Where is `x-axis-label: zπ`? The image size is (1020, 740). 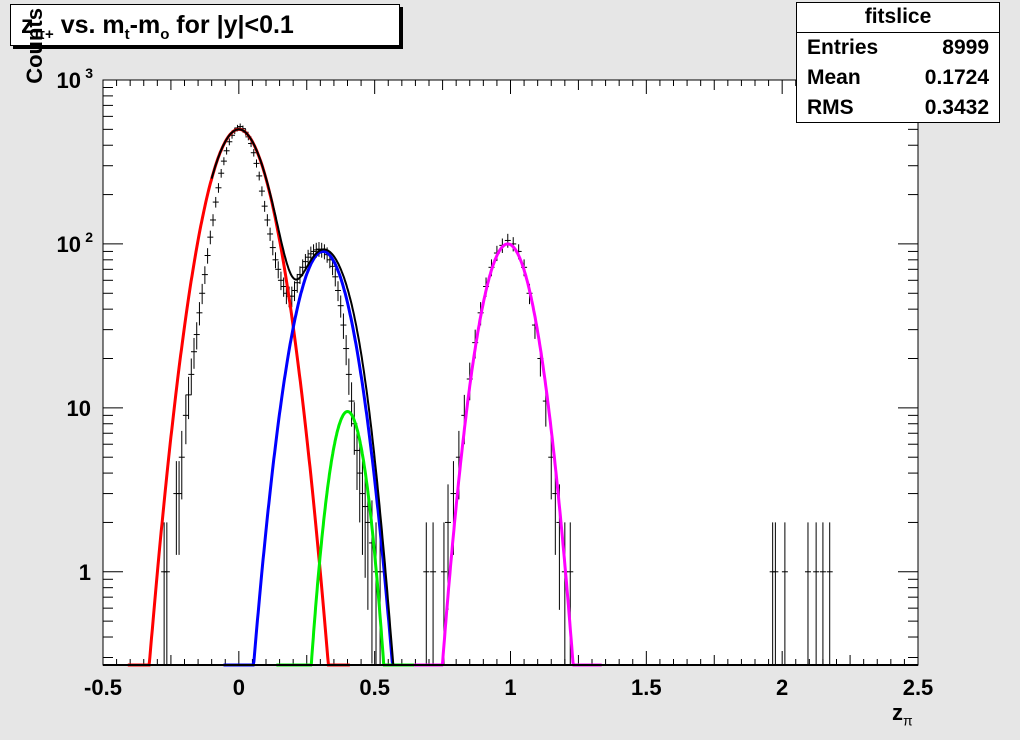 x-axis-label: zπ is located at coordinates (902, 714).